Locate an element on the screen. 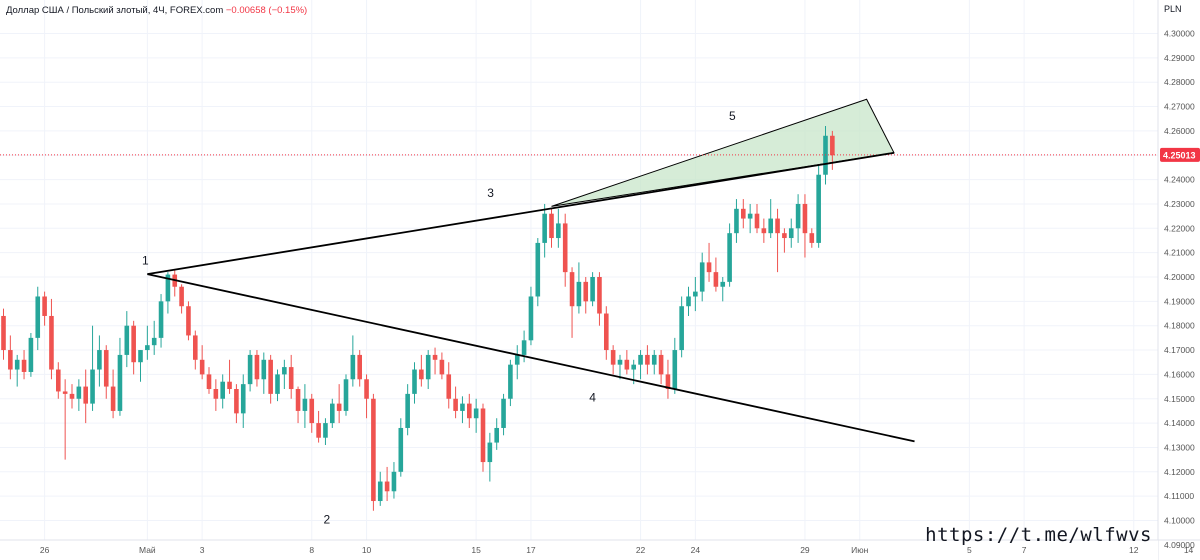  time-tick-label: Май is located at coordinates (147, 550).